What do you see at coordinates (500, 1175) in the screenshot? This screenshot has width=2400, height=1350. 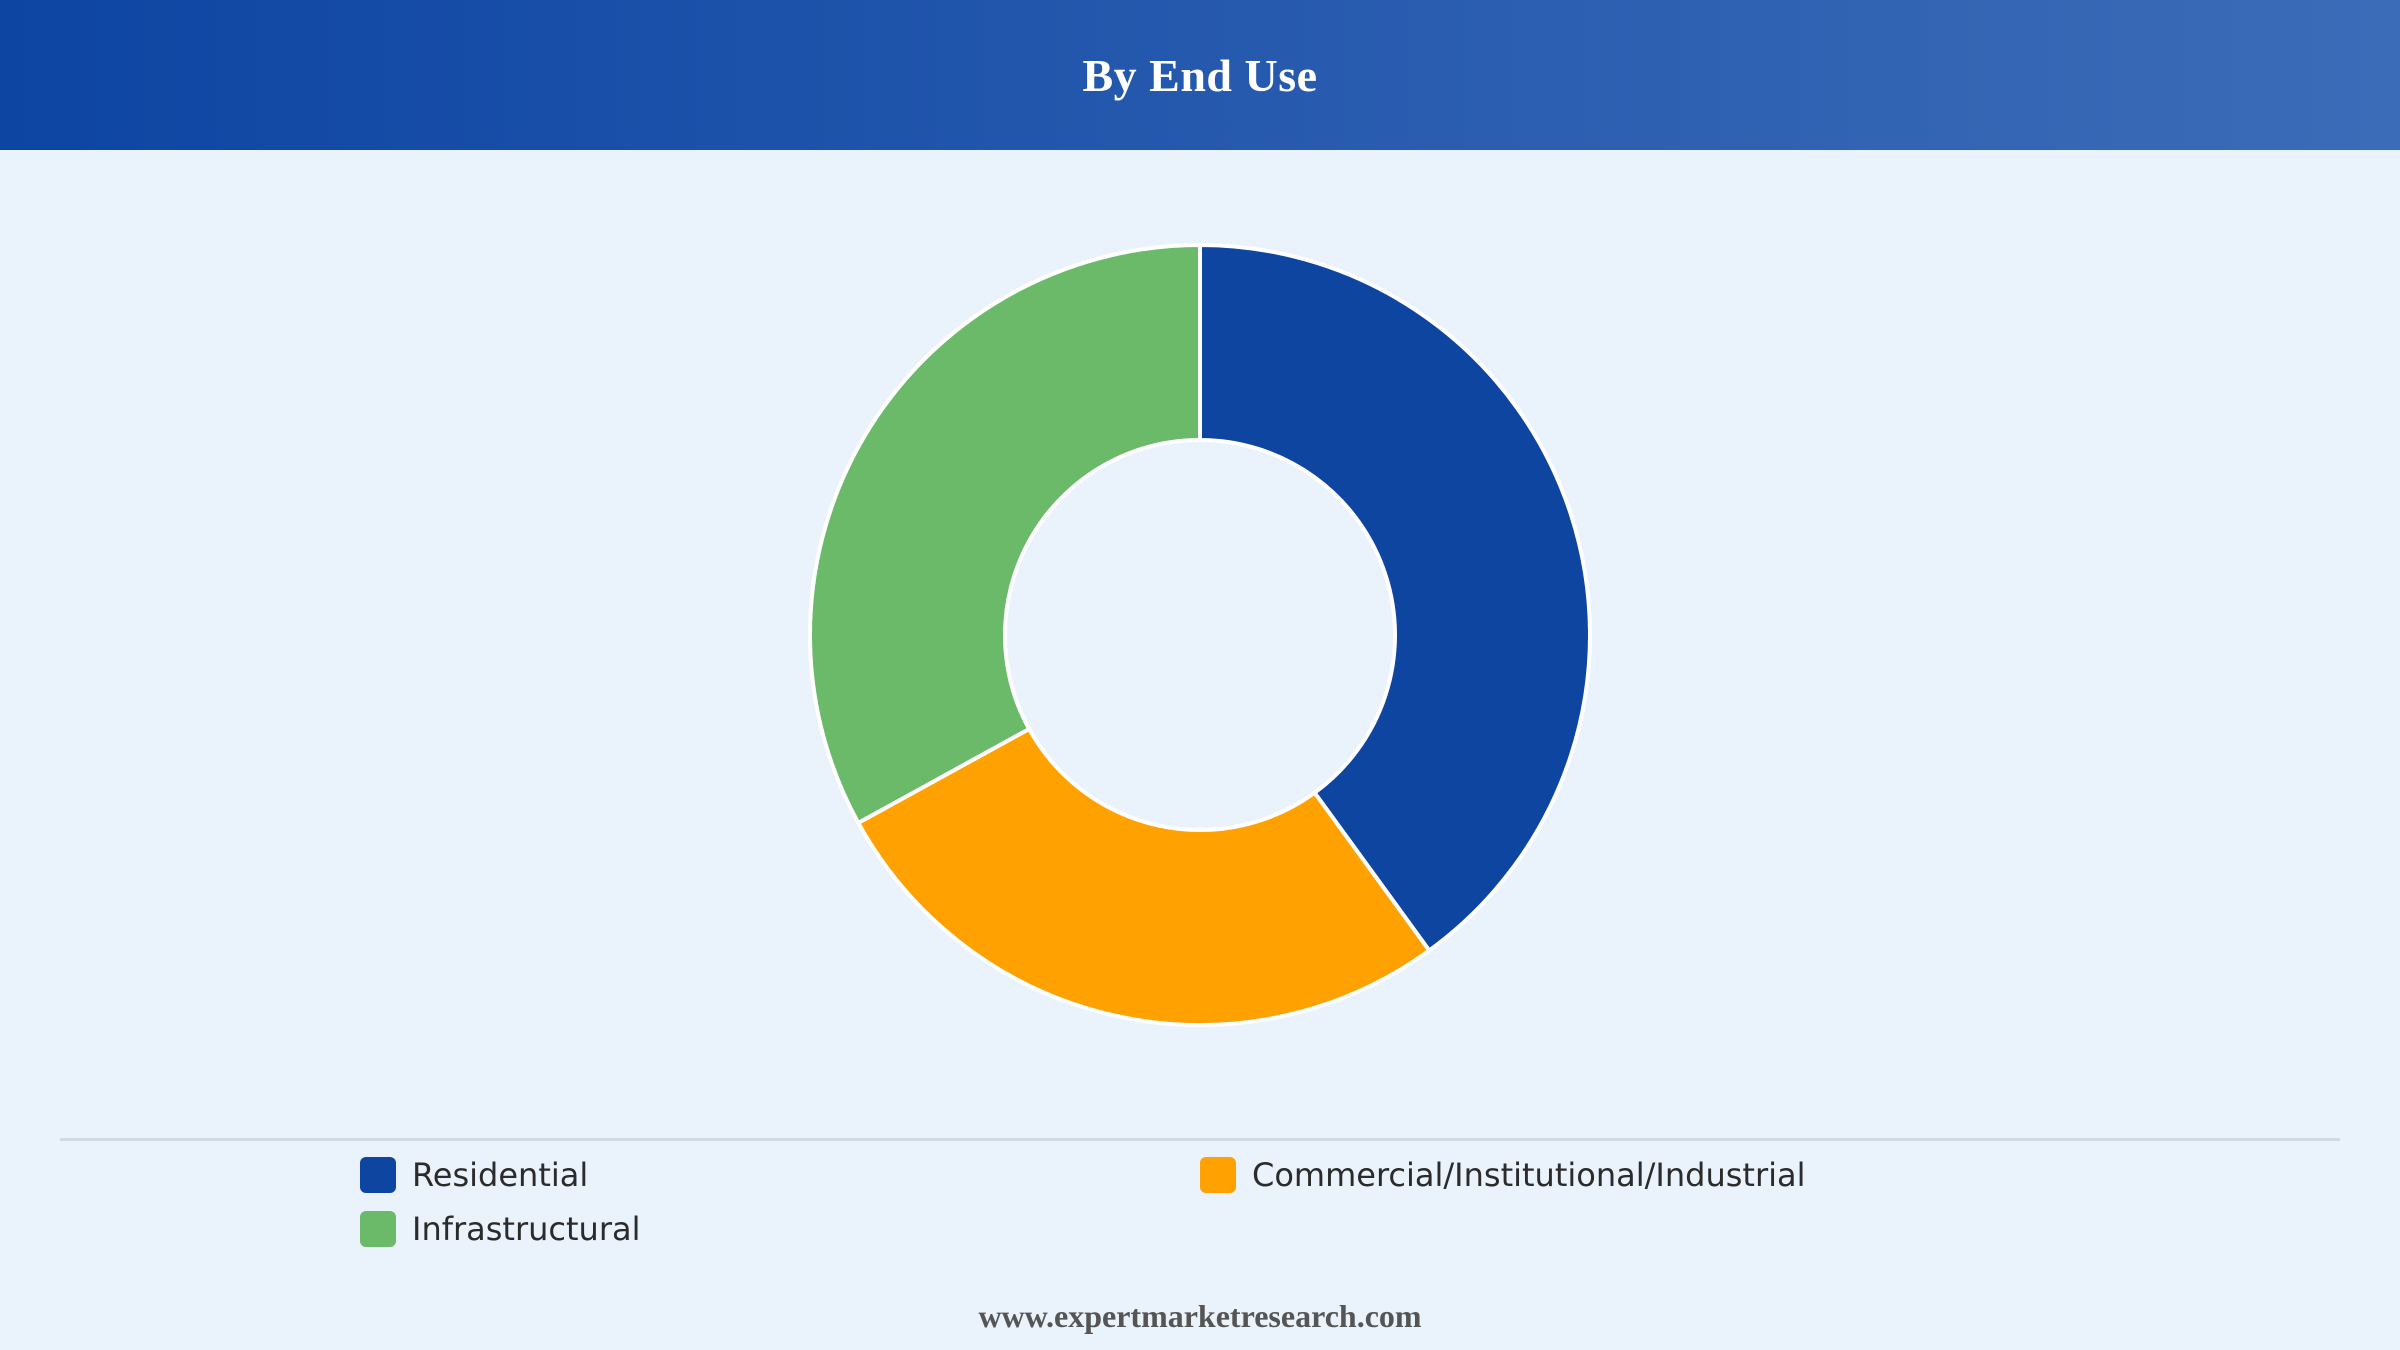 I see `legend-label-residential: Residential` at bounding box center [500, 1175].